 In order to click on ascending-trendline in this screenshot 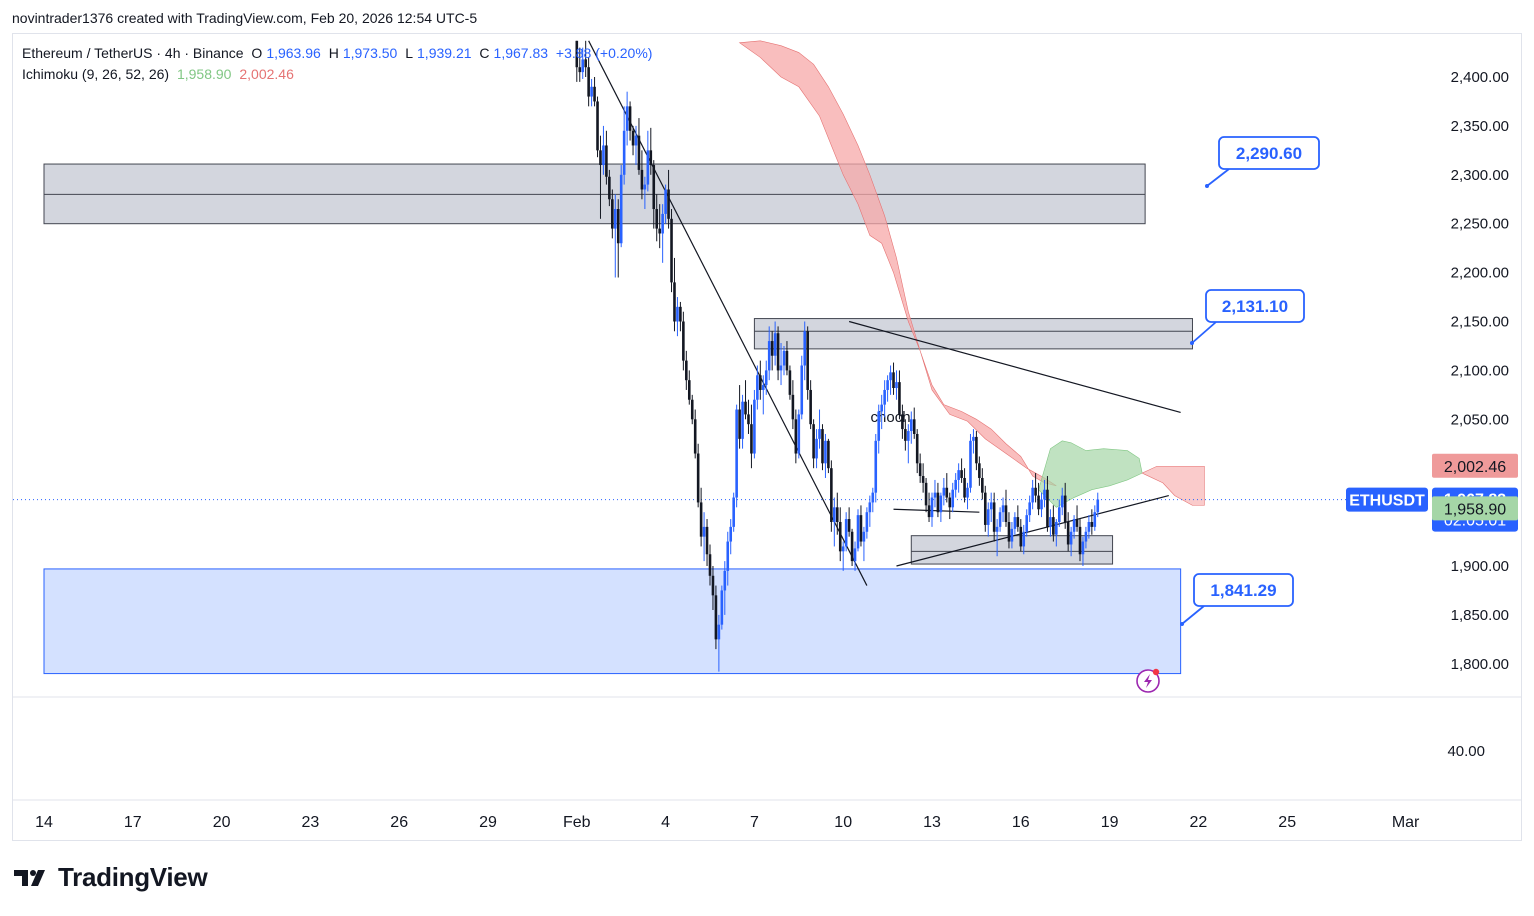, I will do `click(1032, 531)`.